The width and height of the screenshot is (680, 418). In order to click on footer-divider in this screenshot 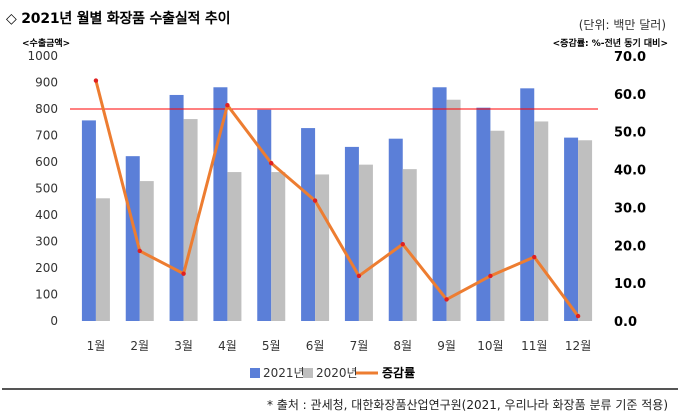, I will do `click(340, 389)`.